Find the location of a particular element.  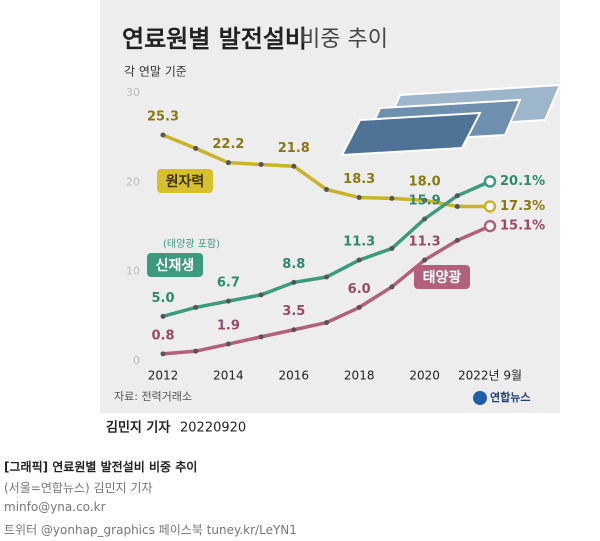

x-tick-label: 2012 is located at coordinates (163, 376).